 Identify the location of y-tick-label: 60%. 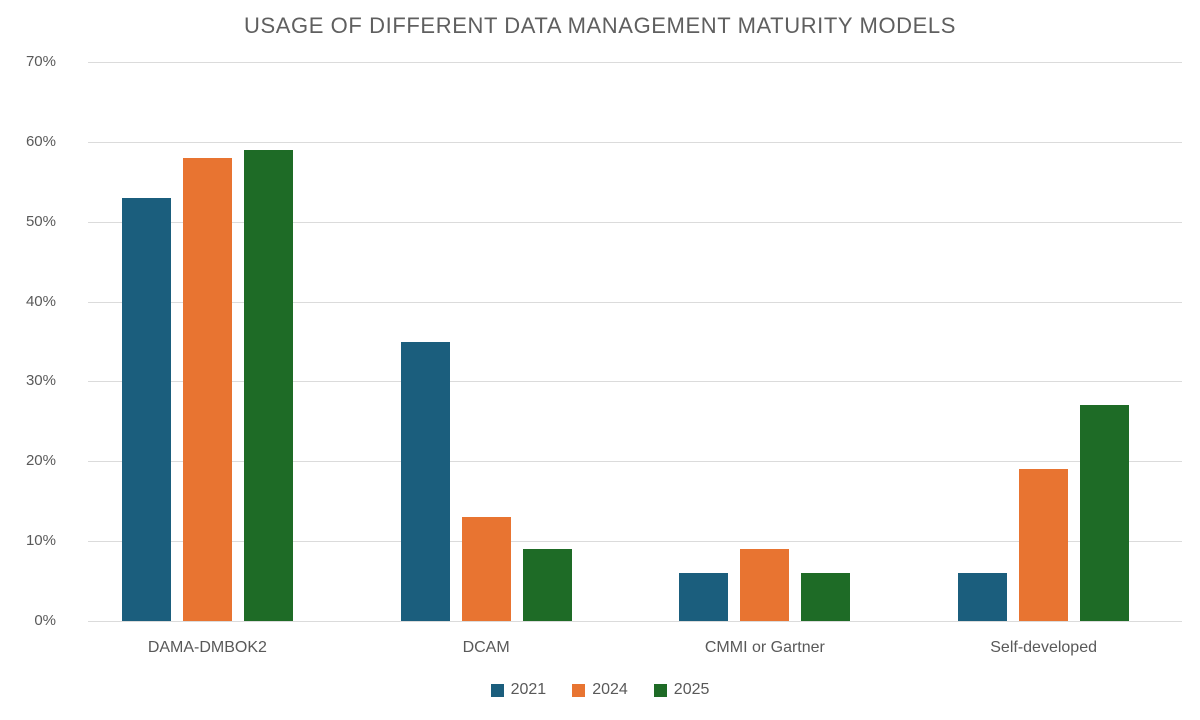
(40, 141).